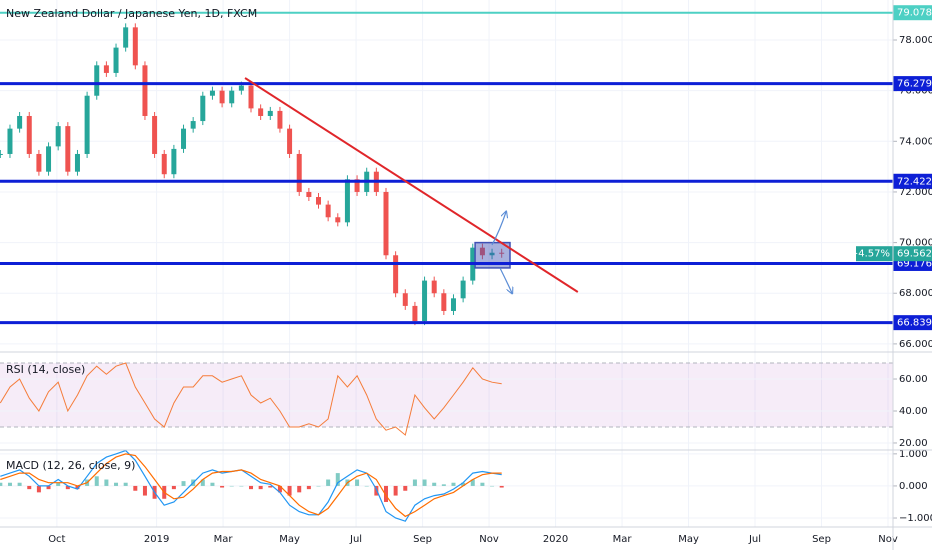  Describe the element at coordinates (56, 539) in the screenshot. I see `x-tick-label: Oct` at that location.